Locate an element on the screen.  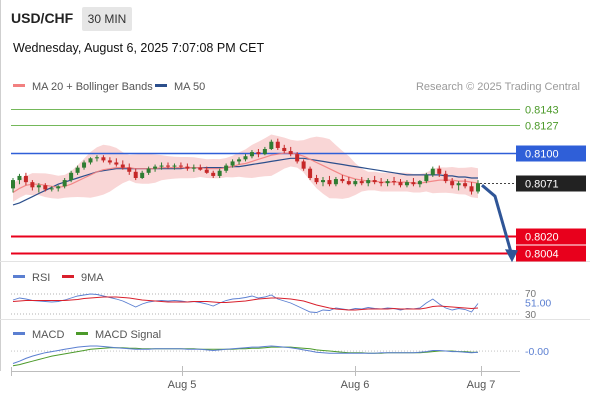
legend-label-0: MA 20 + Bollinger Bands is located at coordinates (92, 87).